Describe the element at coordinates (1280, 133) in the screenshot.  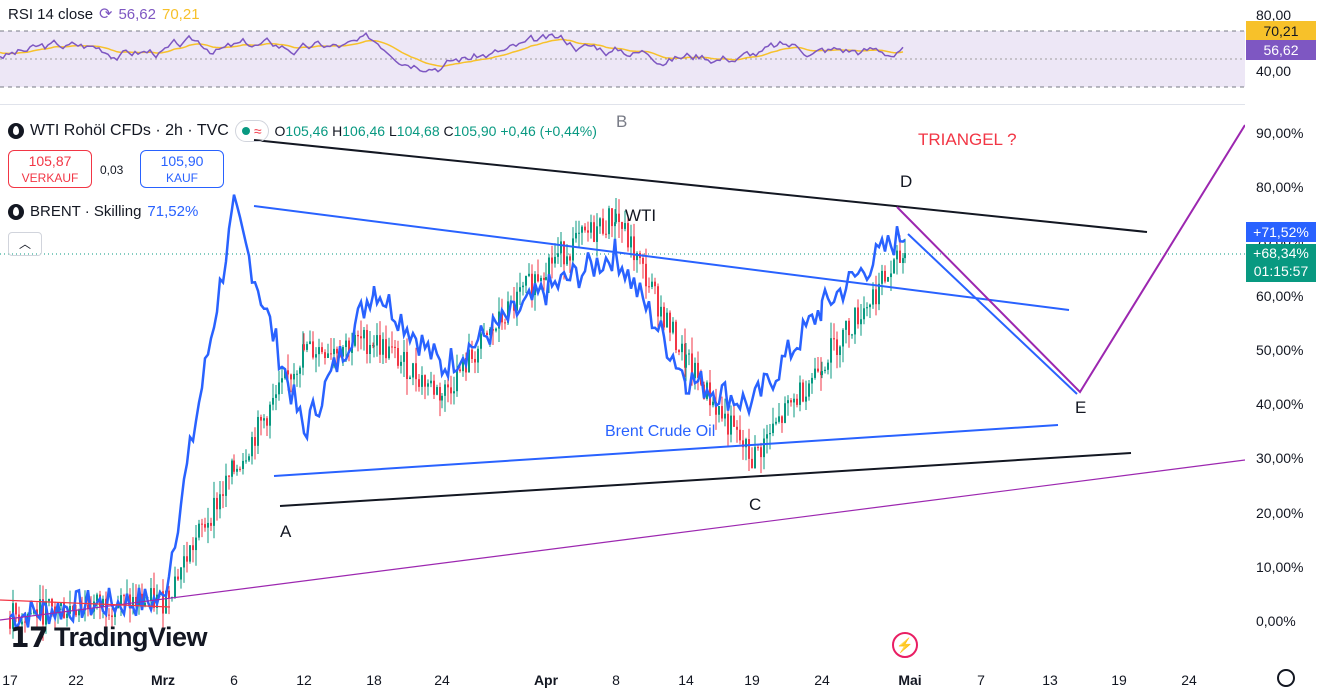
I see `y-tick-label: 90,00%` at that location.